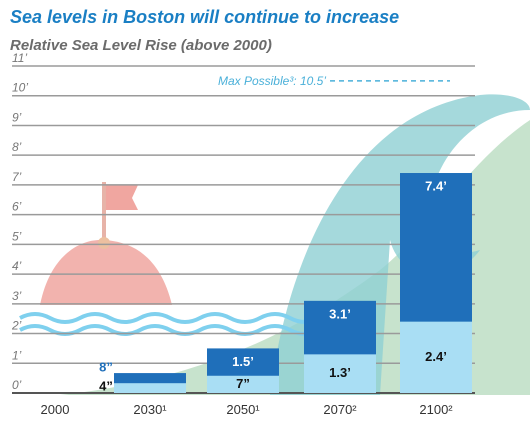 Image resolution: width=530 pixels, height=426 pixels. I want to click on y-tick-label: 4’, so click(17, 266).